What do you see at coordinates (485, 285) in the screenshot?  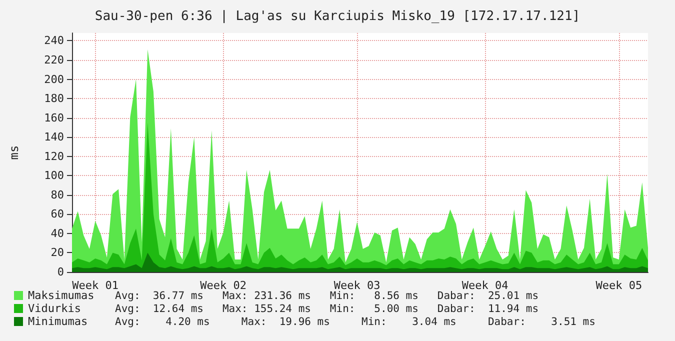 I see `x-tick-label: Week 04` at bounding box center [485, 285].